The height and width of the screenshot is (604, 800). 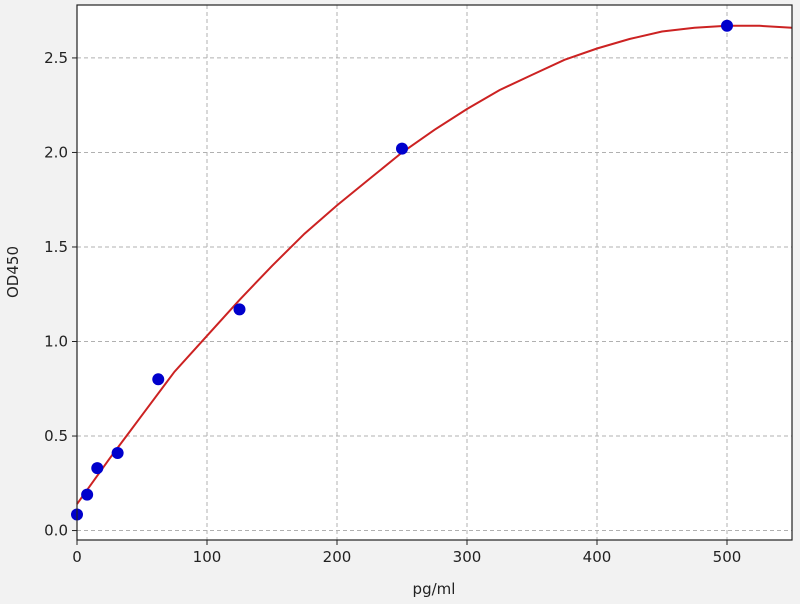 I want to click on x-axis-label: pg/ml, so click(x=434, y=589).